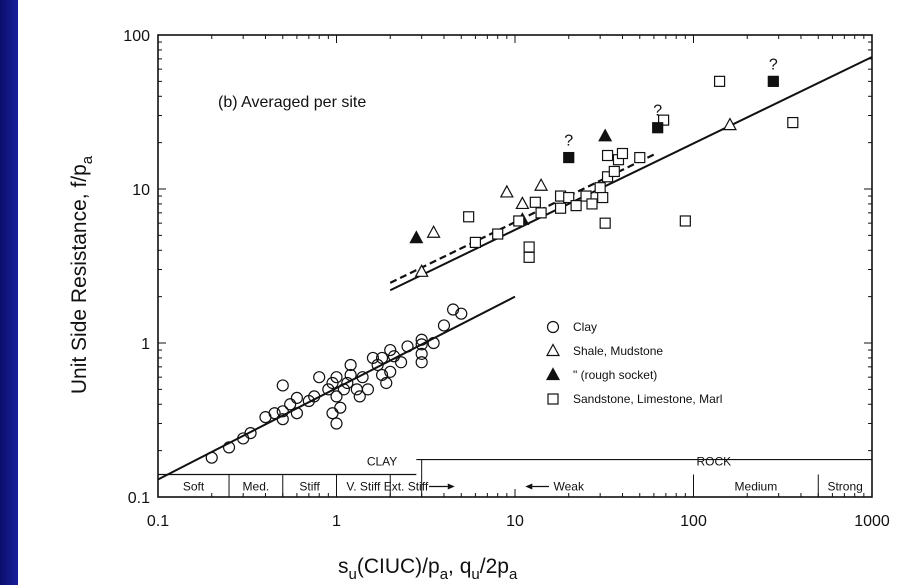 This screenshot has width=903, height=585. I want to click on class-box-label: Med., so click(256, 486).